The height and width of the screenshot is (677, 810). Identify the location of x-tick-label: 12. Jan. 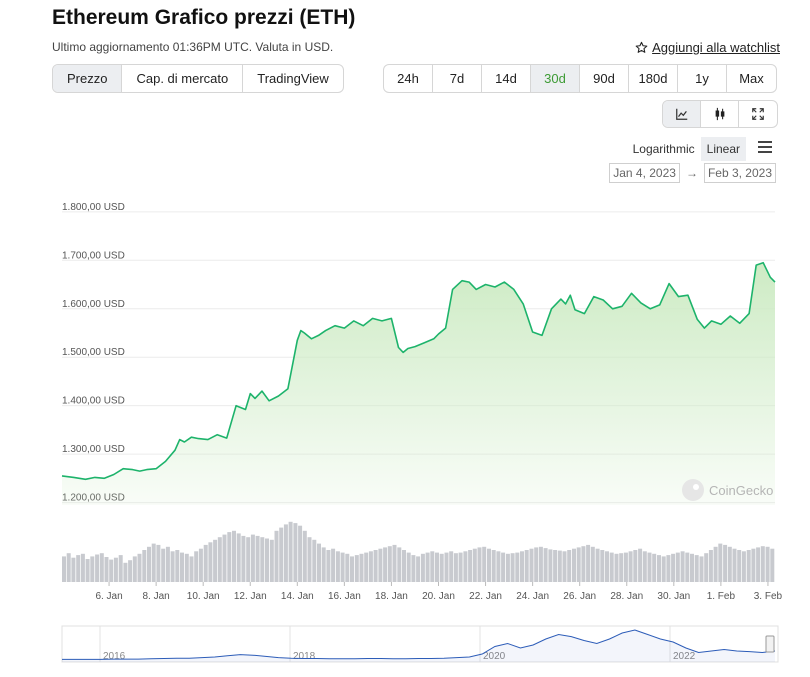
(250, 596).